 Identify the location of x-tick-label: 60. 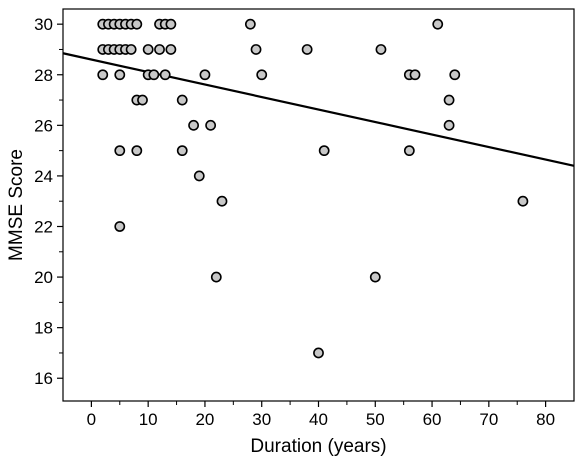
(432, 419).